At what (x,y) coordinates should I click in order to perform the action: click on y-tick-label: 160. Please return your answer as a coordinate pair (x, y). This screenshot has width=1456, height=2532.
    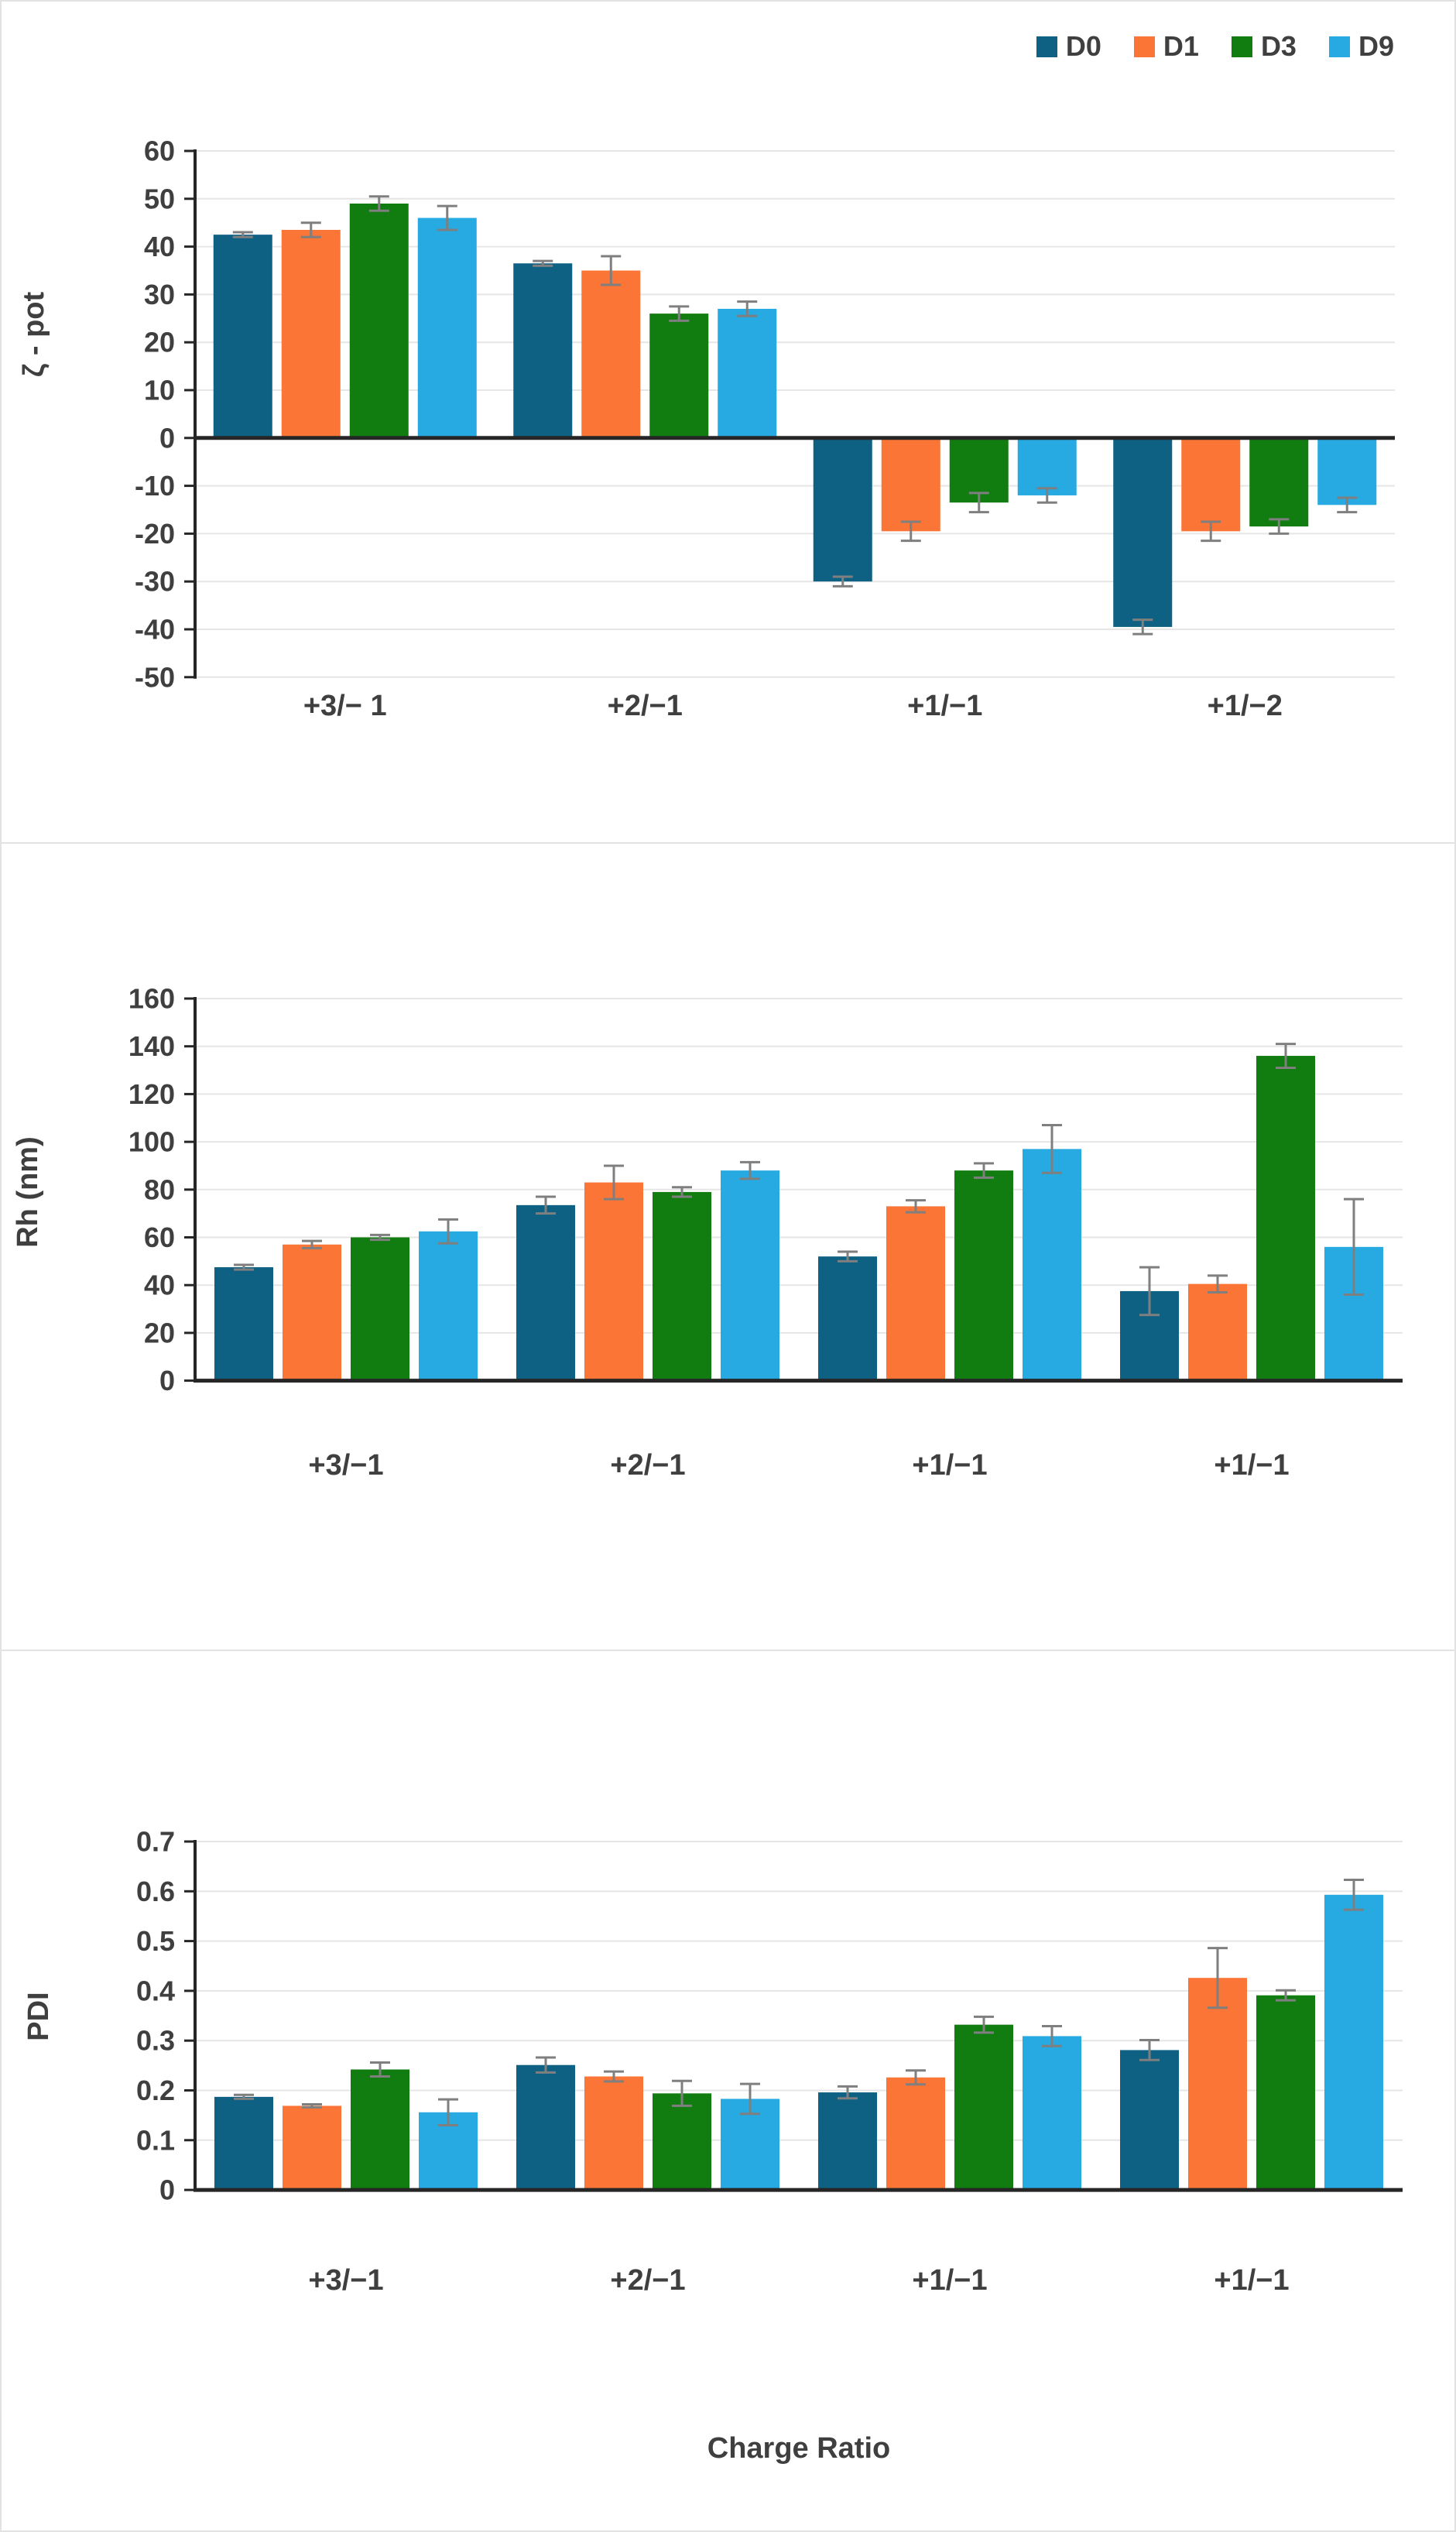
    Looking at the image, I should click on (151, 999).